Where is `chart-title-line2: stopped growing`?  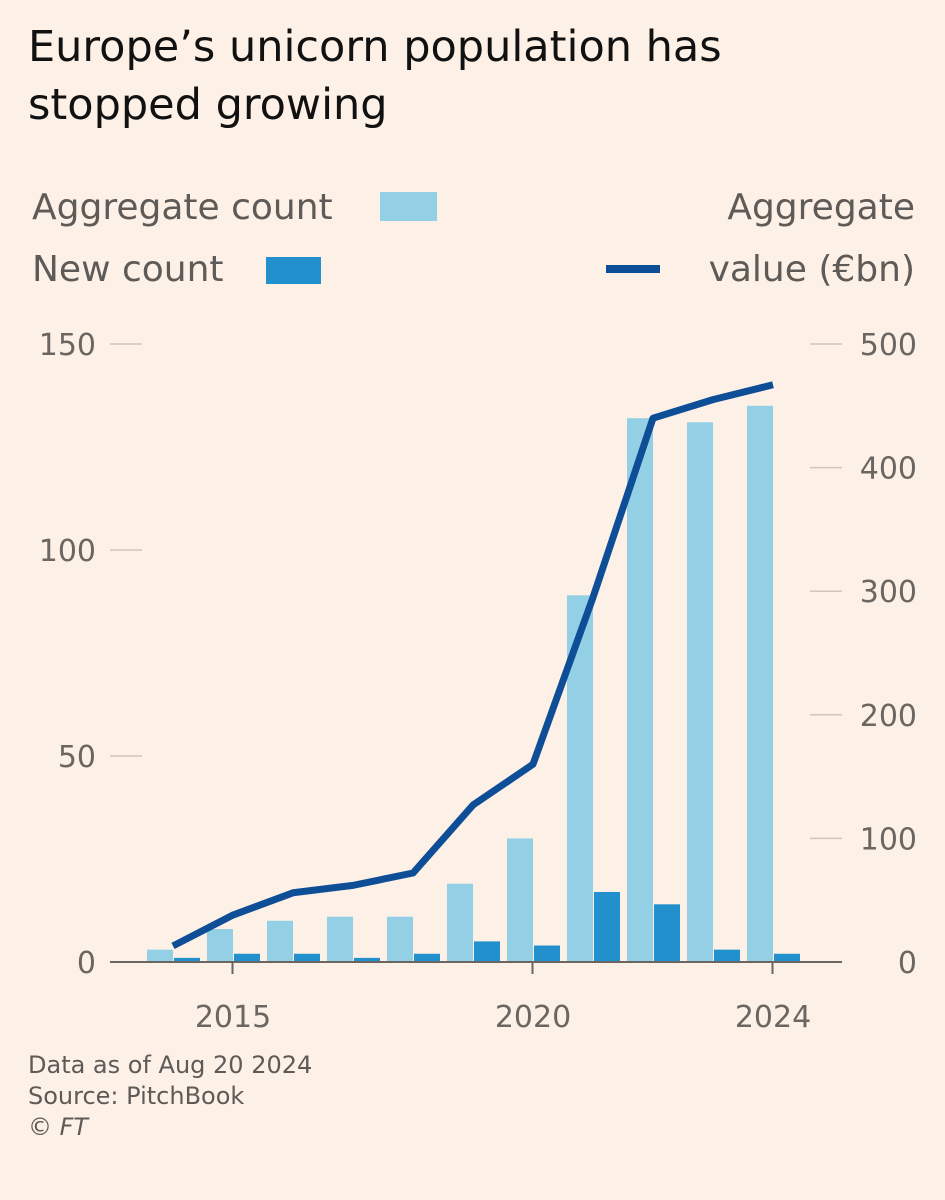 chart-title-line2: stopped growing is located at coordinates (208, 105).